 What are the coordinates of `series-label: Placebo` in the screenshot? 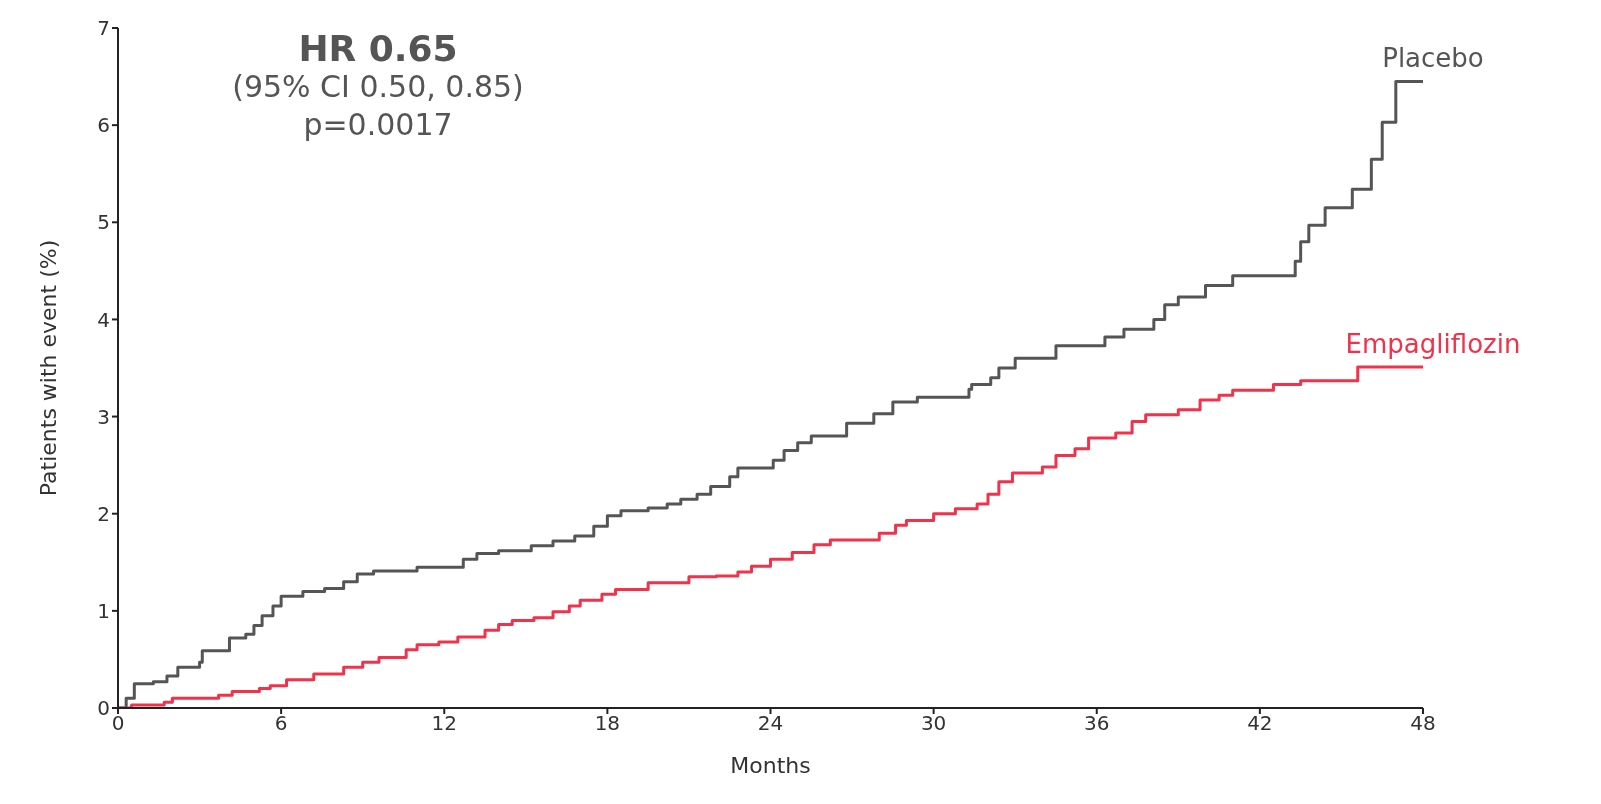 It's located at (1433, 58).